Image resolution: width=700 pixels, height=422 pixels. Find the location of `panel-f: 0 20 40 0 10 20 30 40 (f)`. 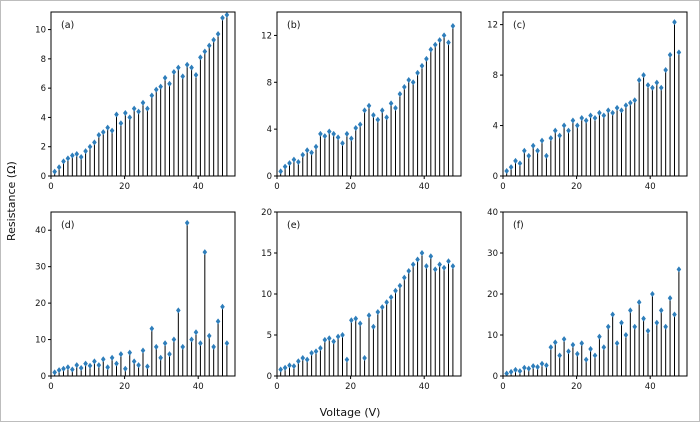

panel-f: 0 20 40 0 10 20 30 40 (f) is located at coordinates (583, 301).